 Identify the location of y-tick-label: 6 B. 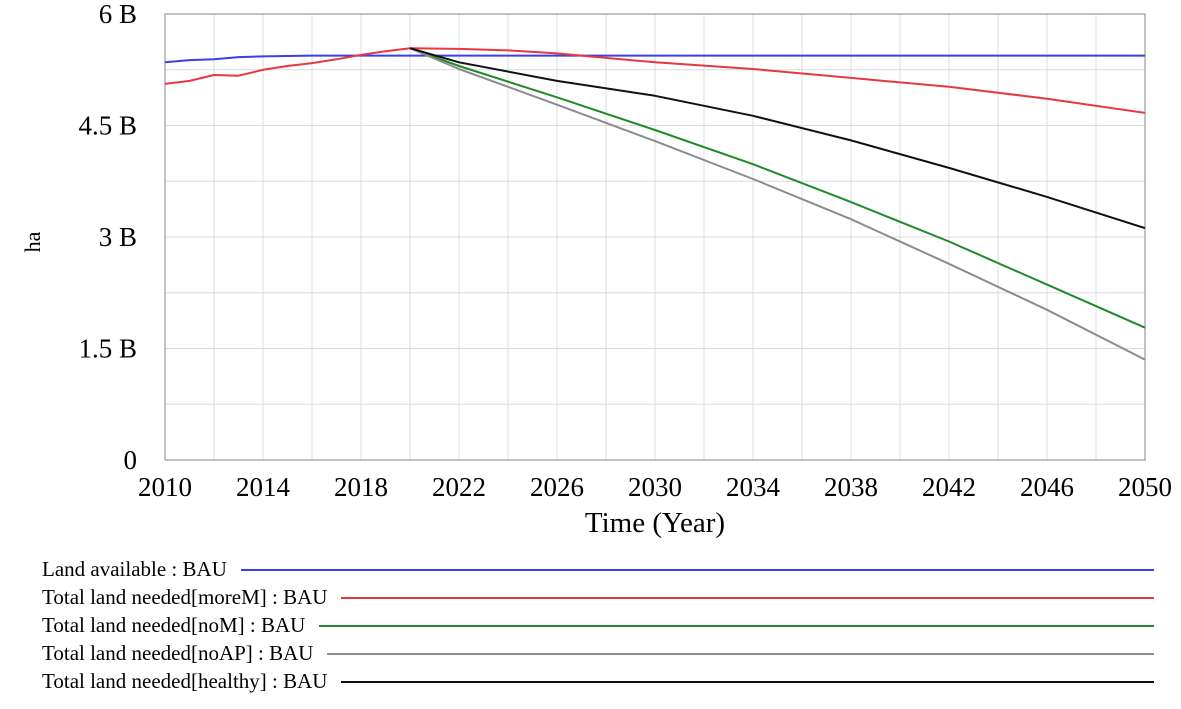
(118, 14).